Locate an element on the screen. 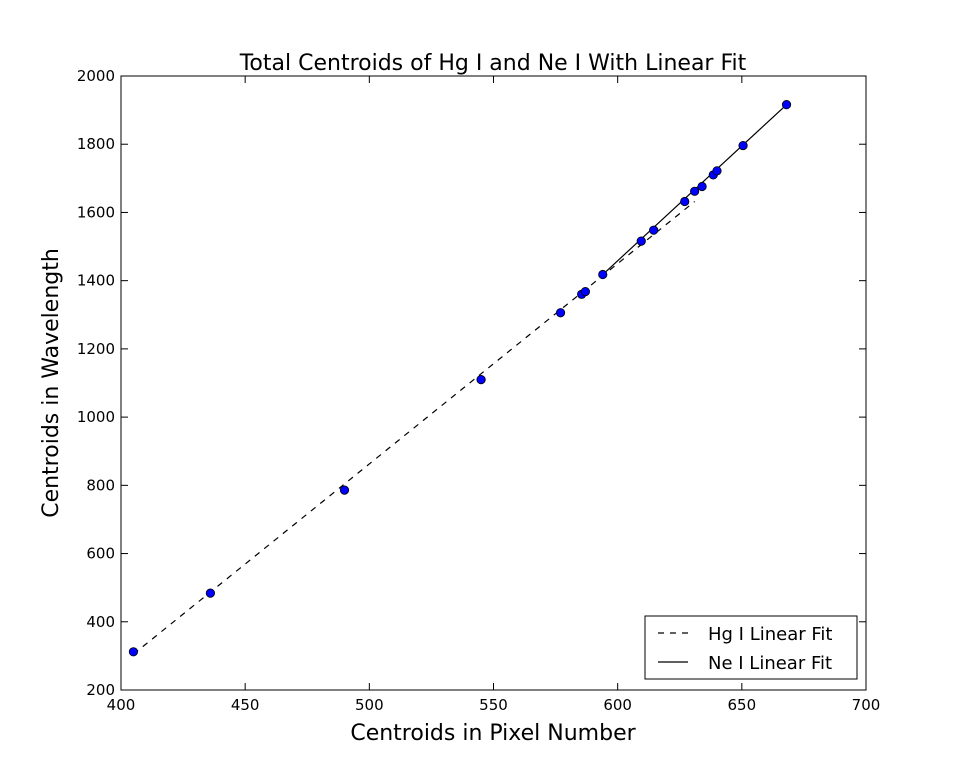 The image size is (963, 767). y-tick-label: 1400 is located at coordinates (96, 281).